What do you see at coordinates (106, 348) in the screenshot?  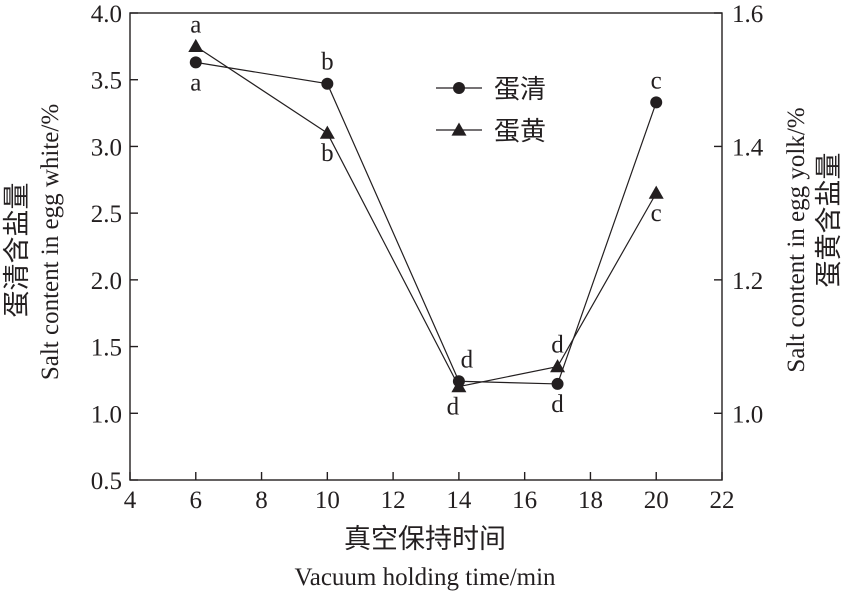 I see `left-y-tick-label: 1.5` at bounding box center [106, 348].